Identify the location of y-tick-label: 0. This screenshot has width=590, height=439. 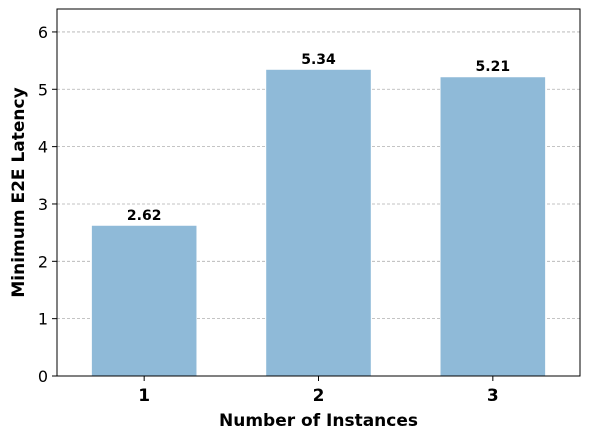
(43, 376).